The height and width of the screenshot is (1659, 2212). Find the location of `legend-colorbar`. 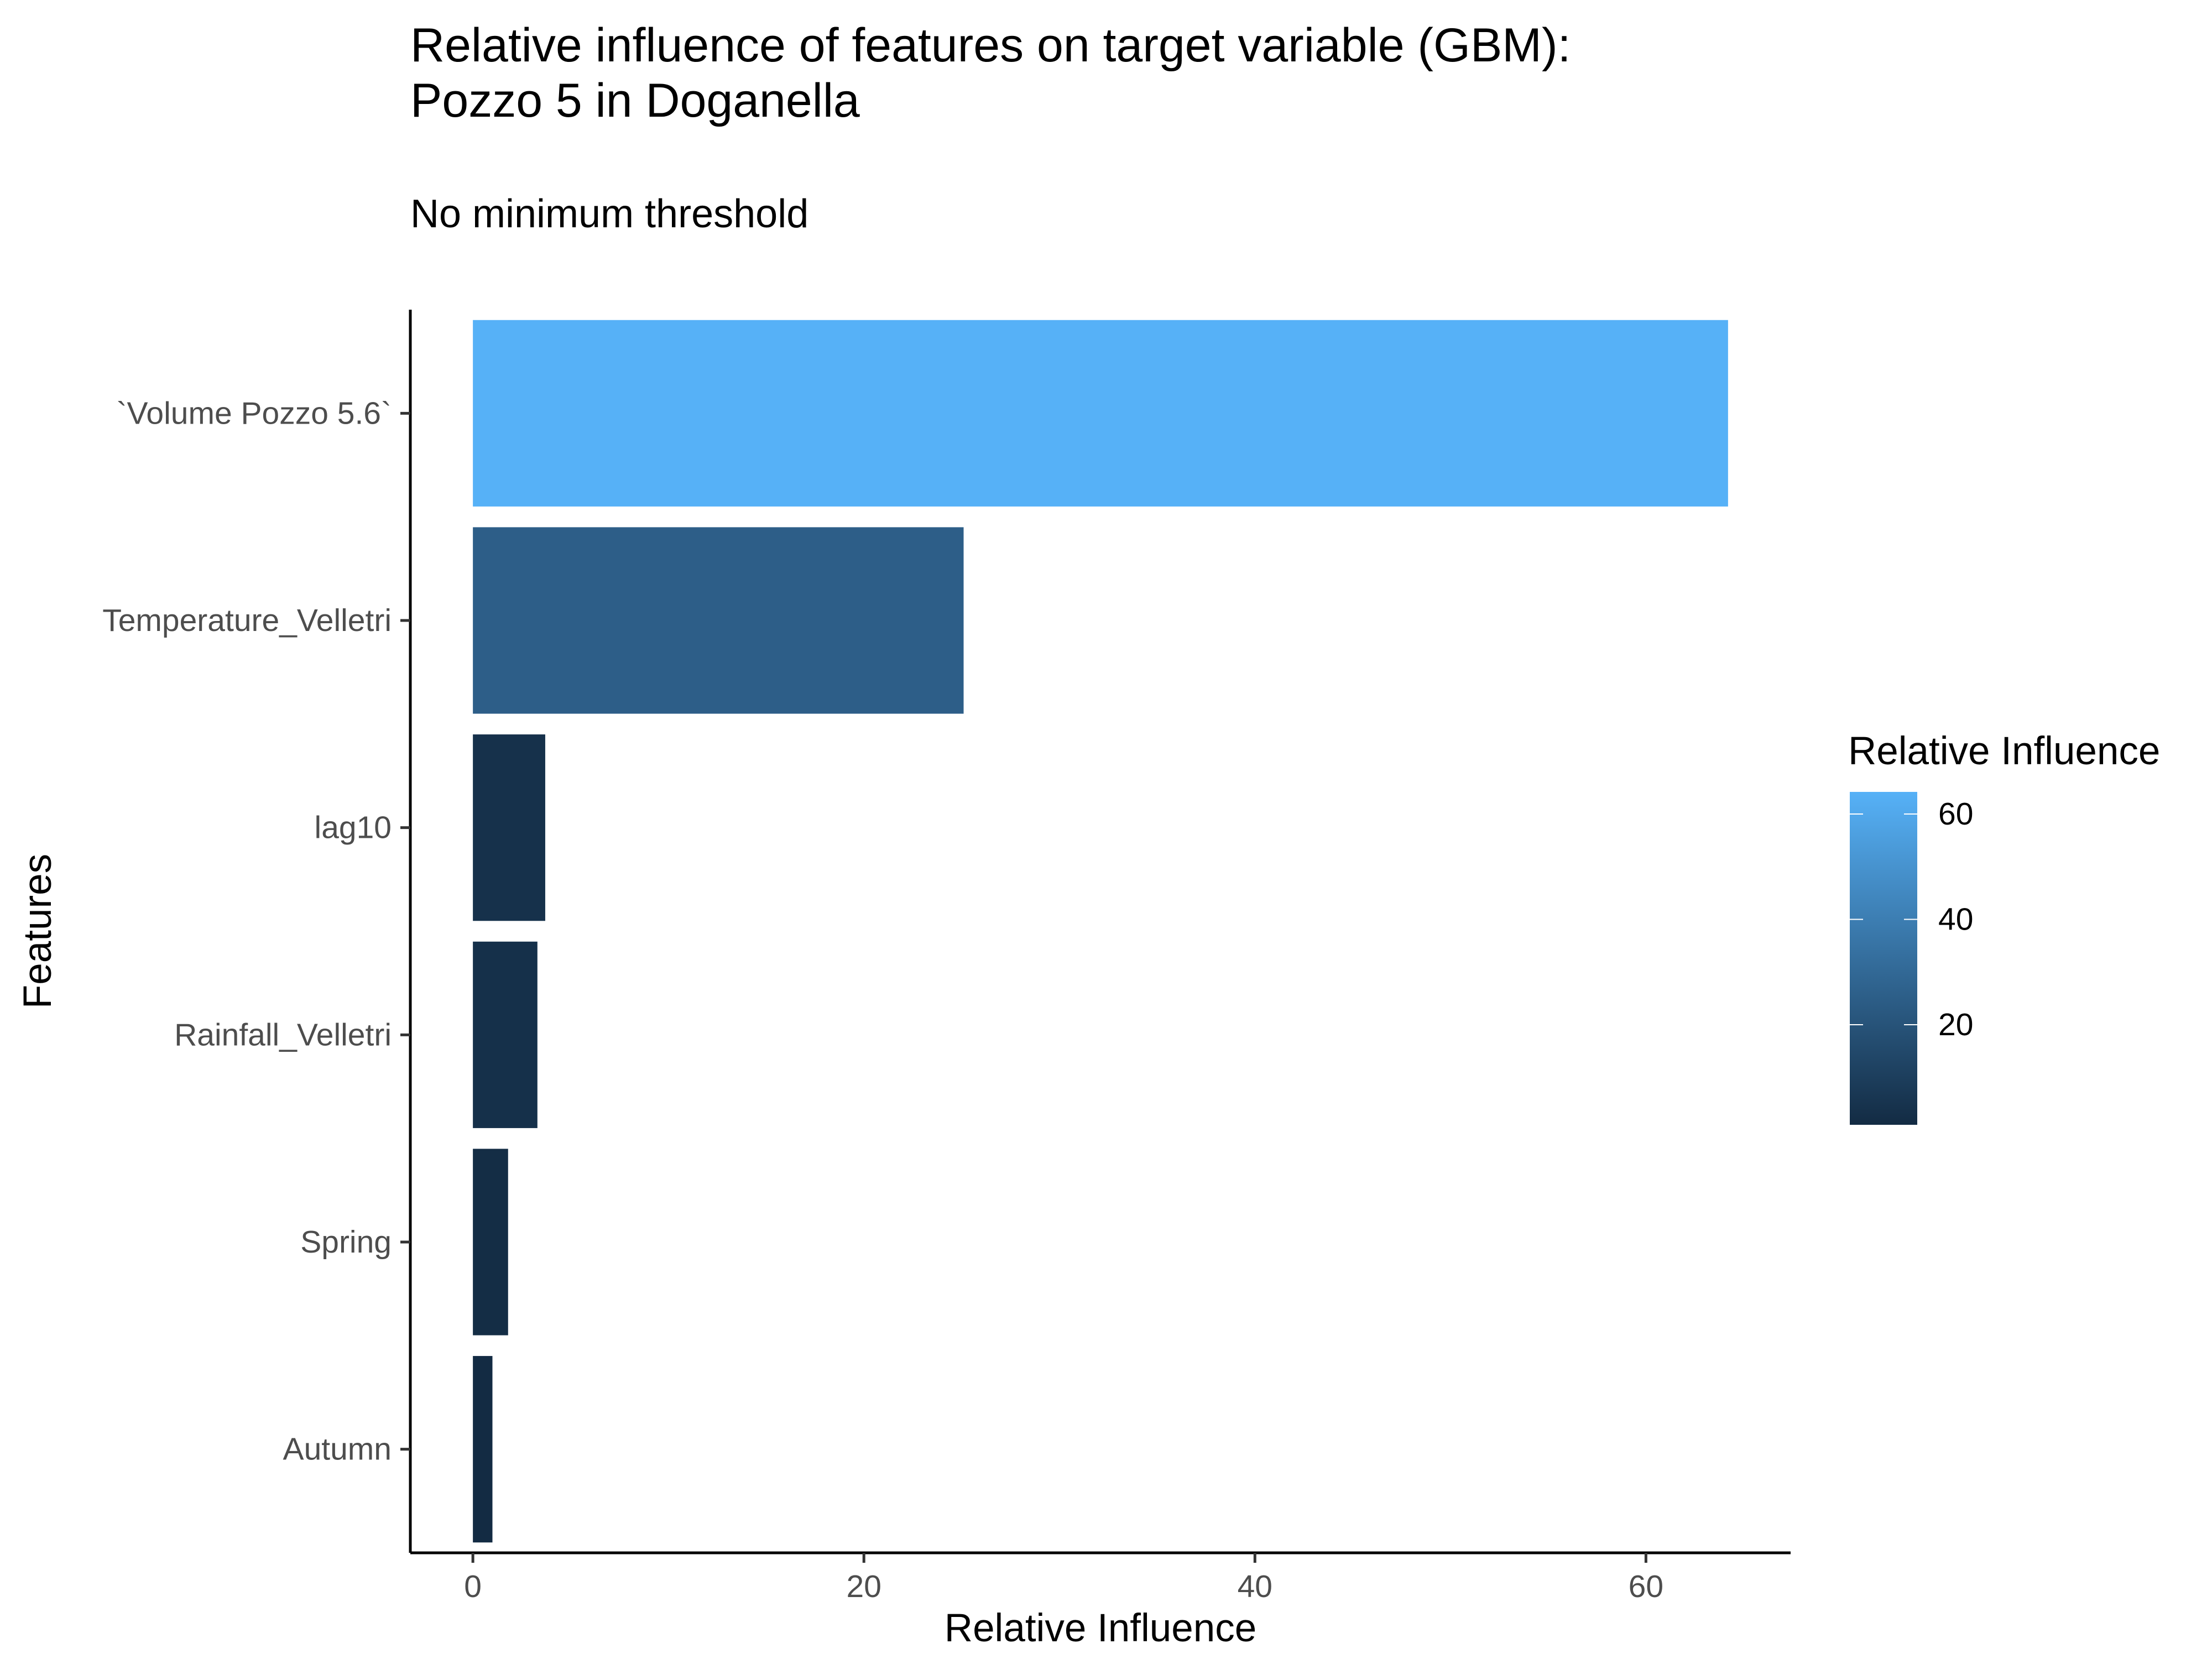

legend-colorbar is located at coordinates (1884, 959).